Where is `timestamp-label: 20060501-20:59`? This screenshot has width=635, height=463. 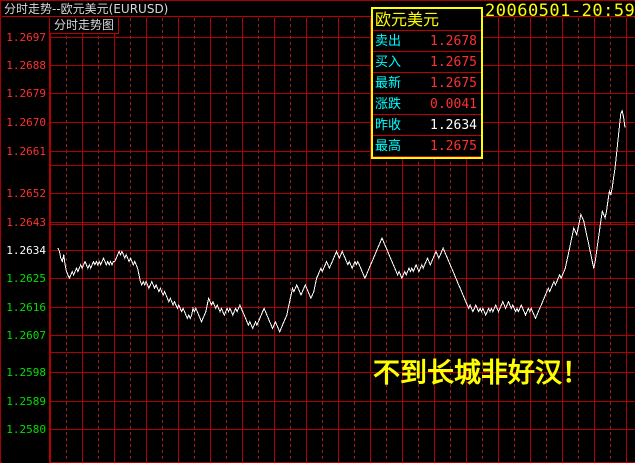 timestamp-label: 20060501-20:59 is located at coordinates (560, 11).